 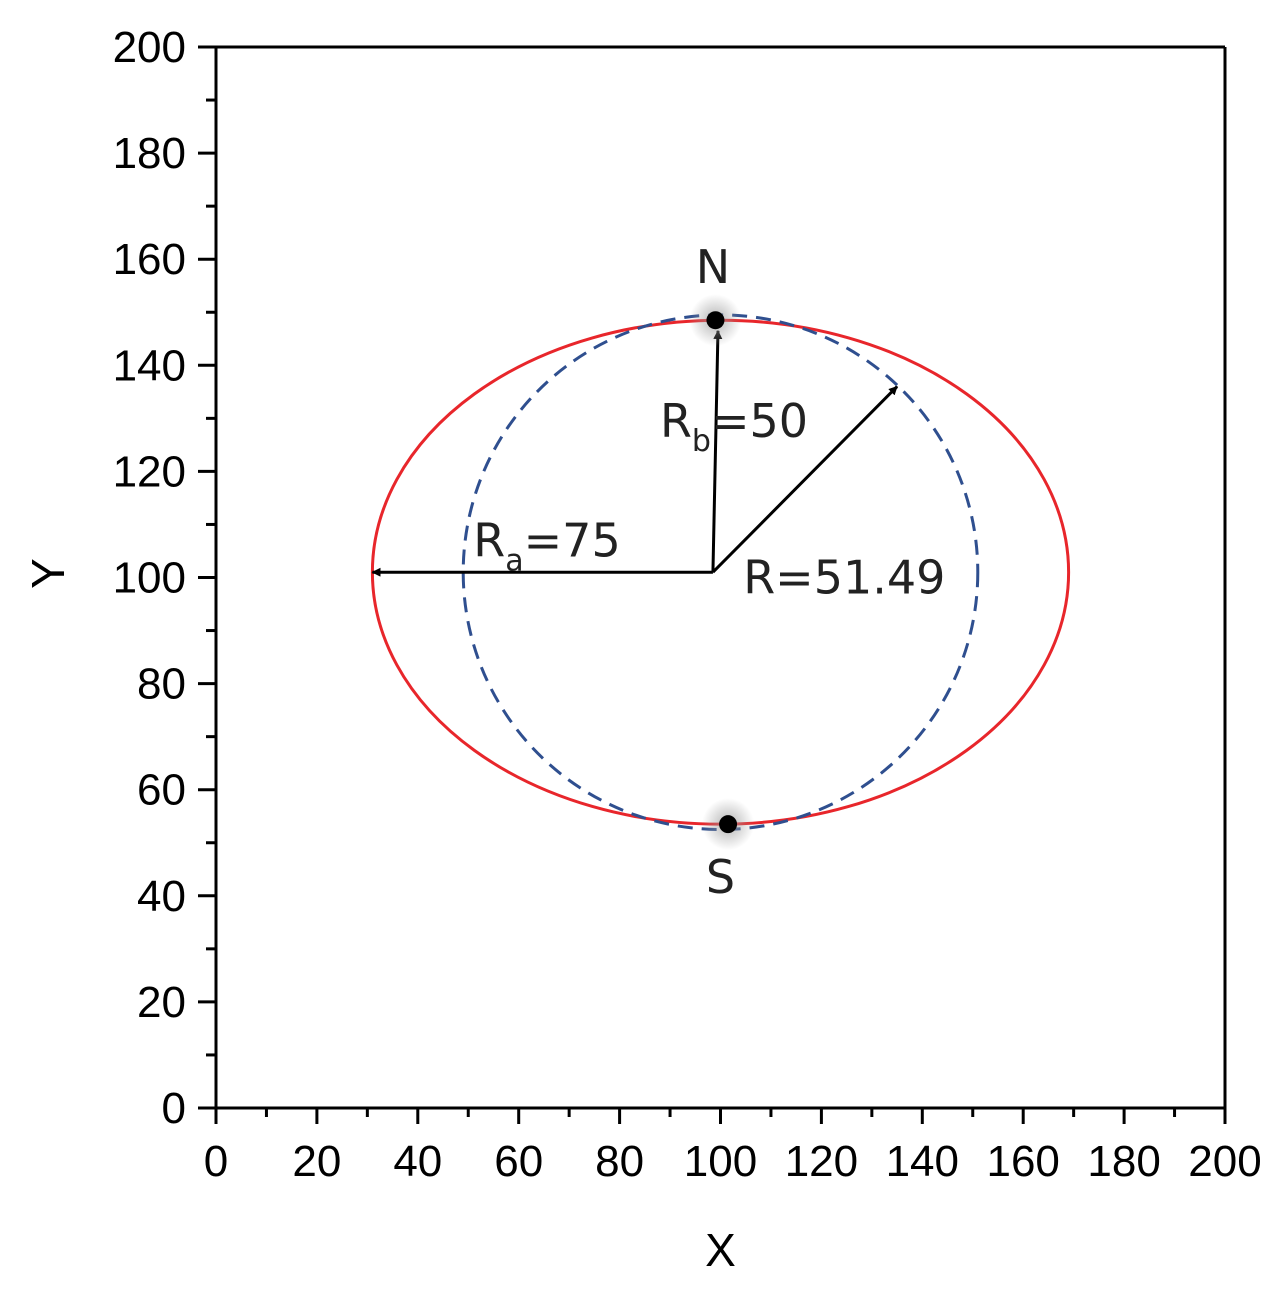 I want to click on rb-value: =50, so click(x=759, y=421).